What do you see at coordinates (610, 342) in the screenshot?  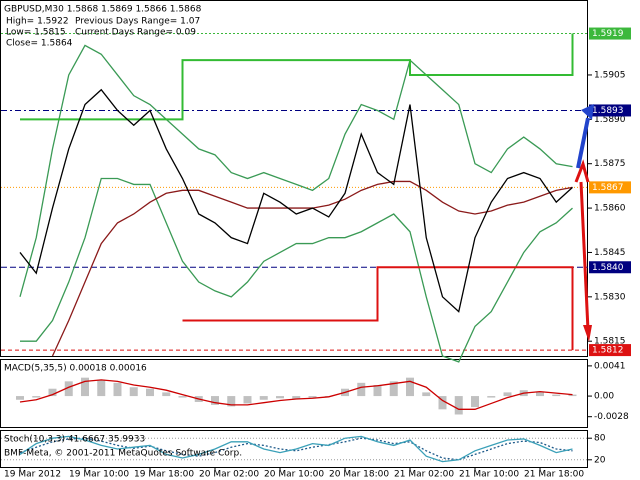 I see `y-tick-label: 1.5815` at bounding box center [610, 342].